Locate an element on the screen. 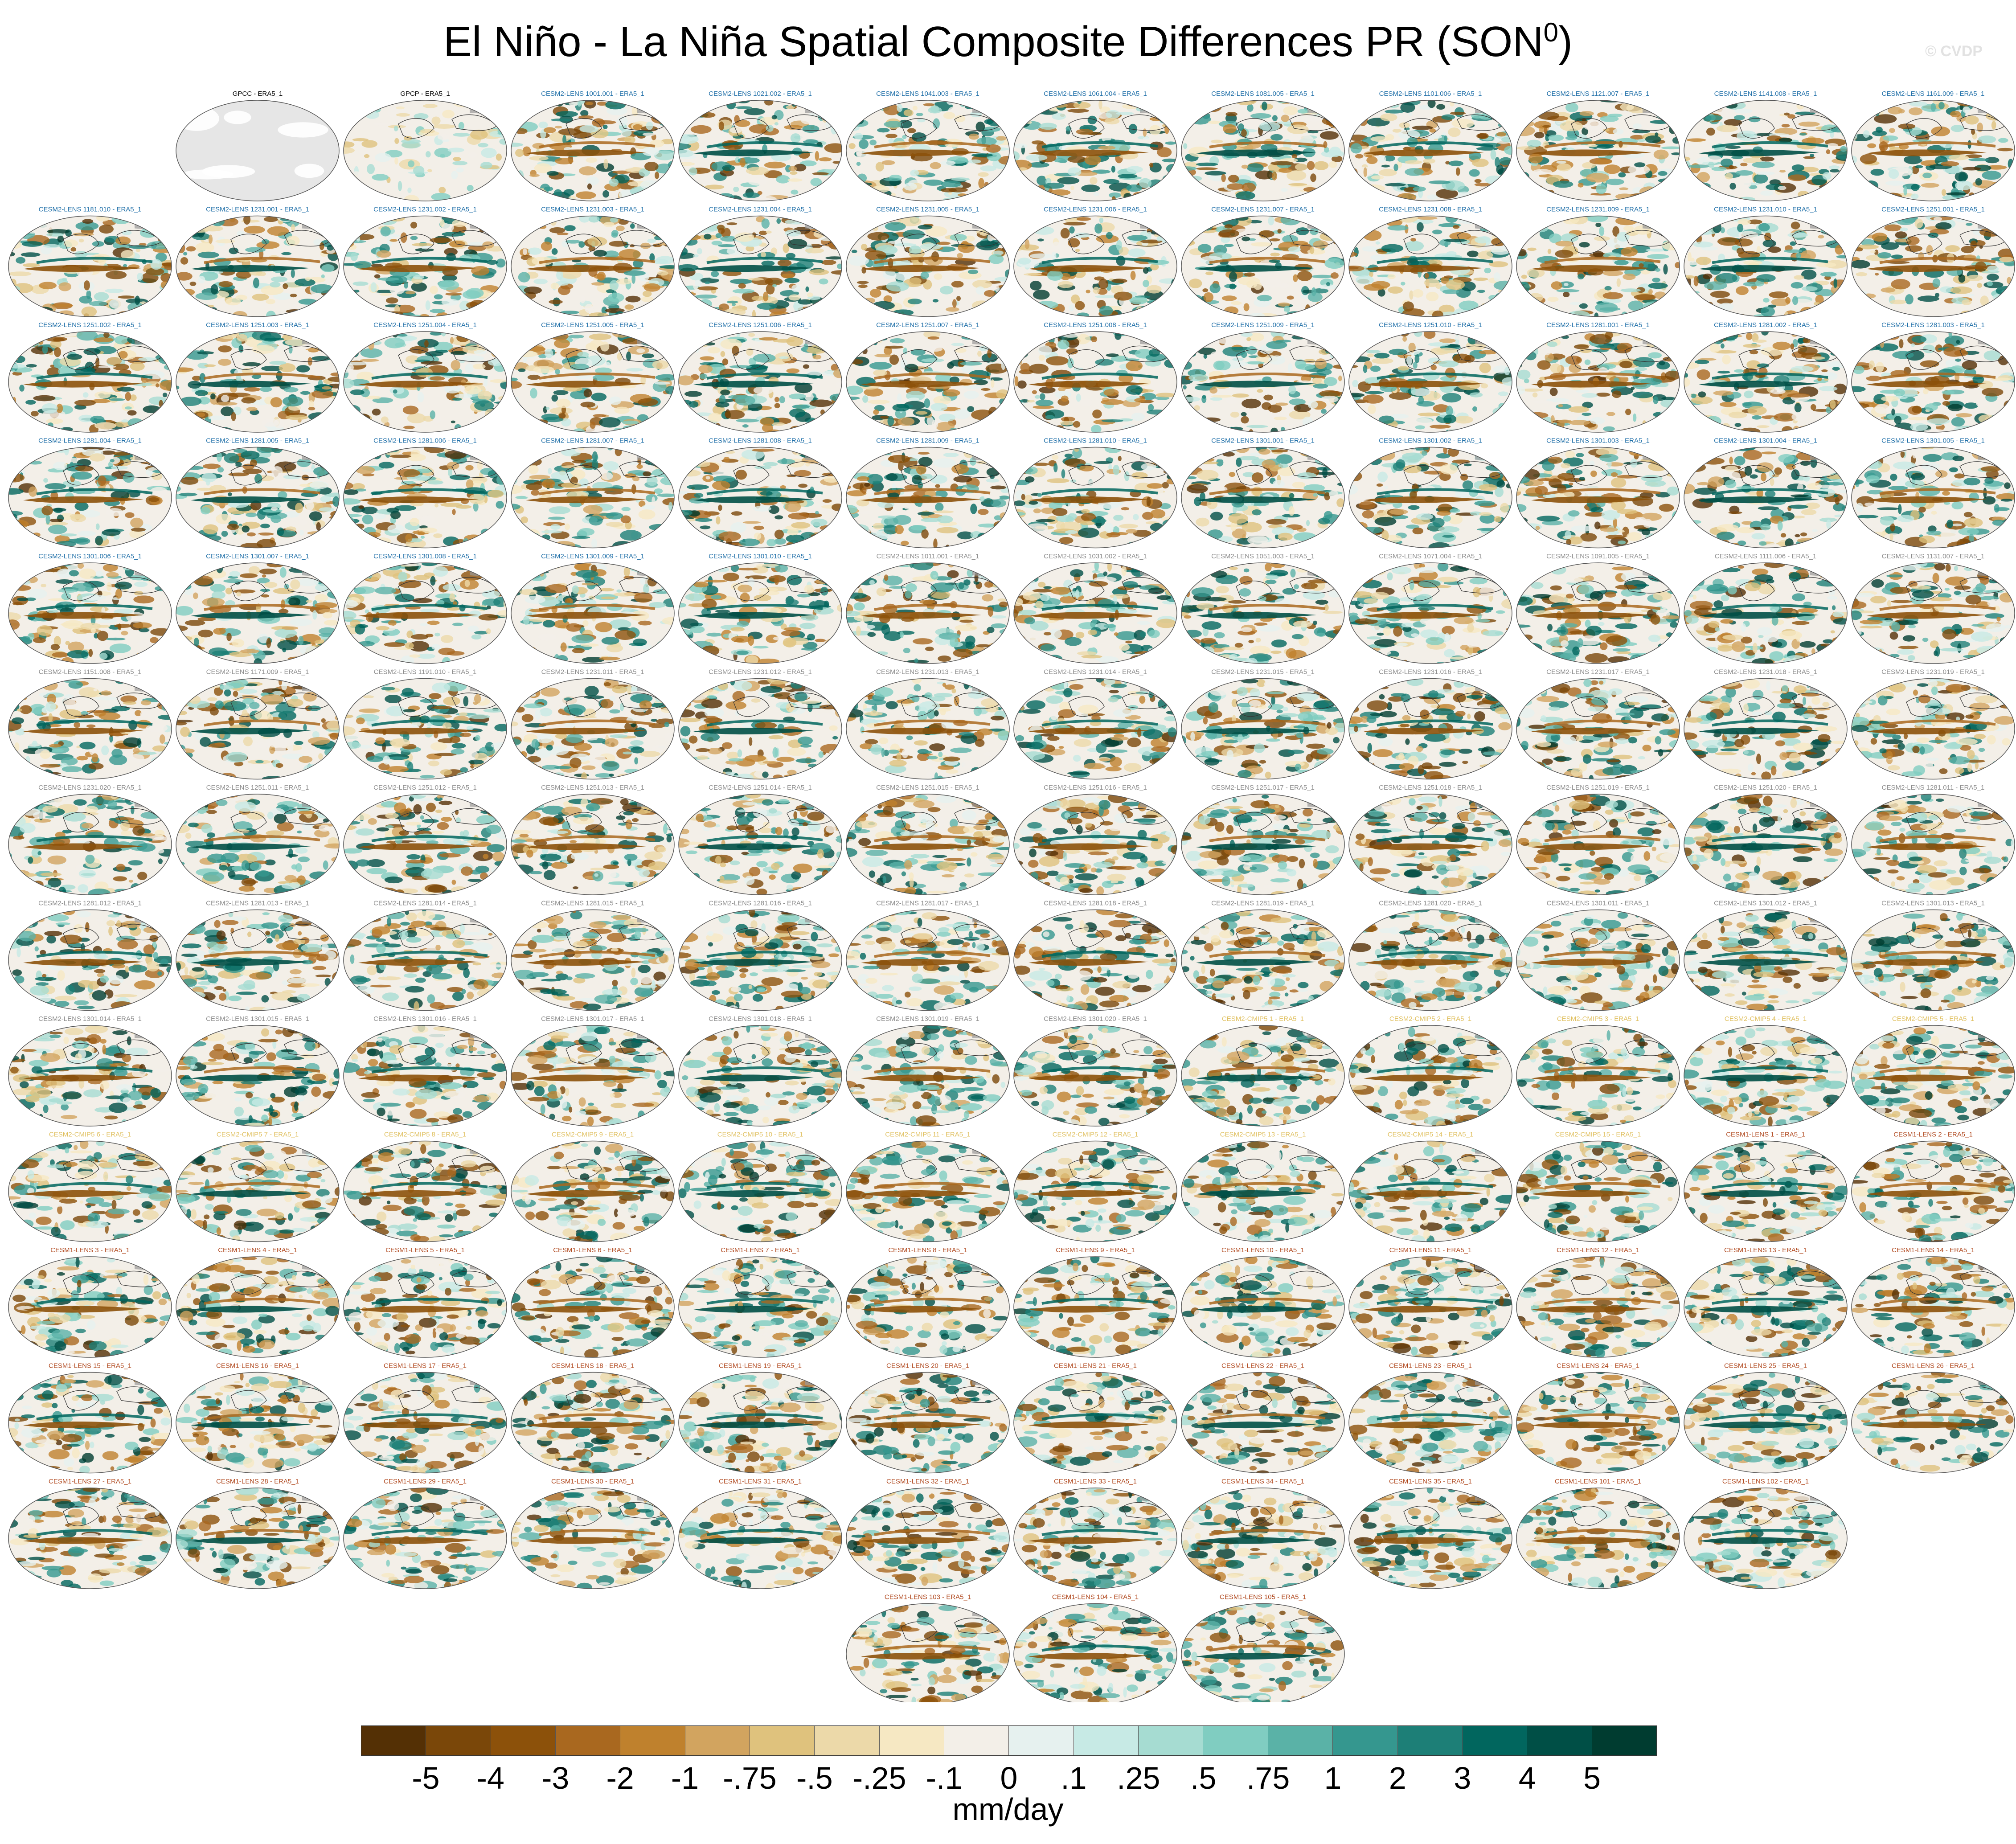  panel-title: CESM2-LENS 1281.001 - ERA5_1 is located at coordinates (1598, 325).